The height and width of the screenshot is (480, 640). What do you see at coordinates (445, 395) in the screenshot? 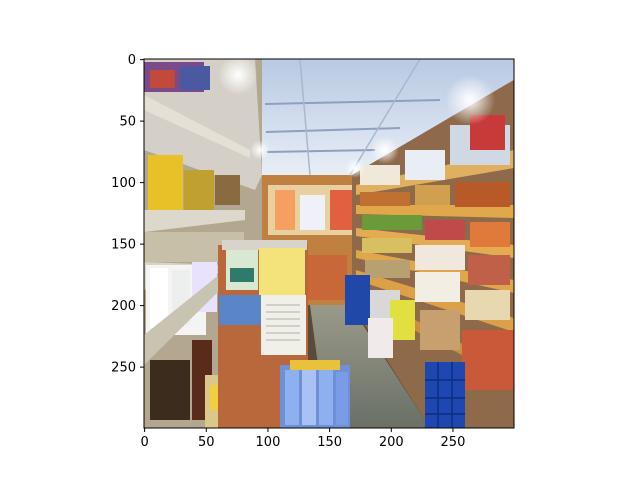
I see `blue-crate` at bounding box center [445, 395].